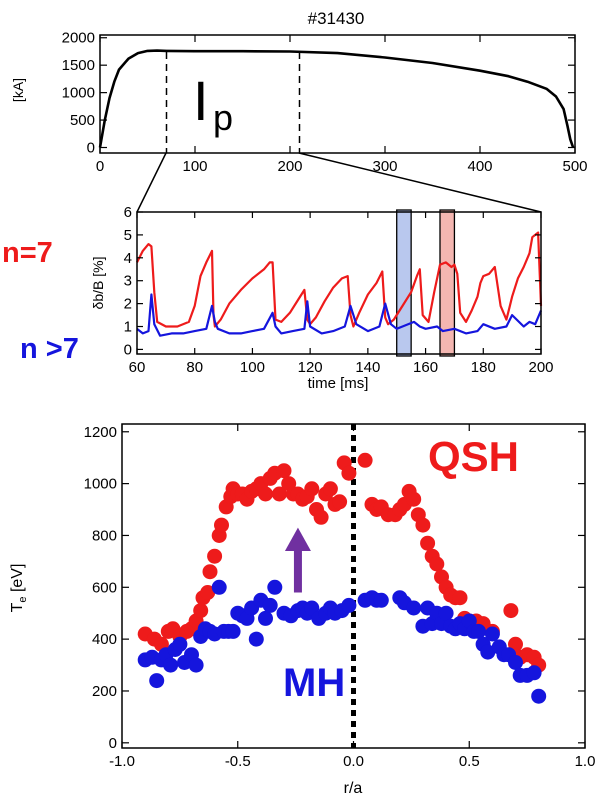  I want to click on te-xtick-label: -0.5, so click(238, 761).